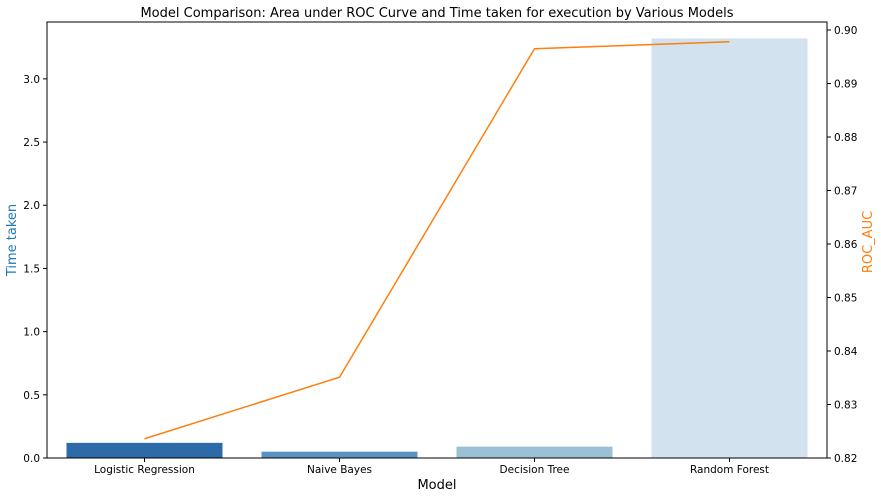 The image size is (881, 499). What do you see at coordinates (729, 470) in the screenshot?
I see `x-tick-label: Random Forest` at bounding box center [729, 470].